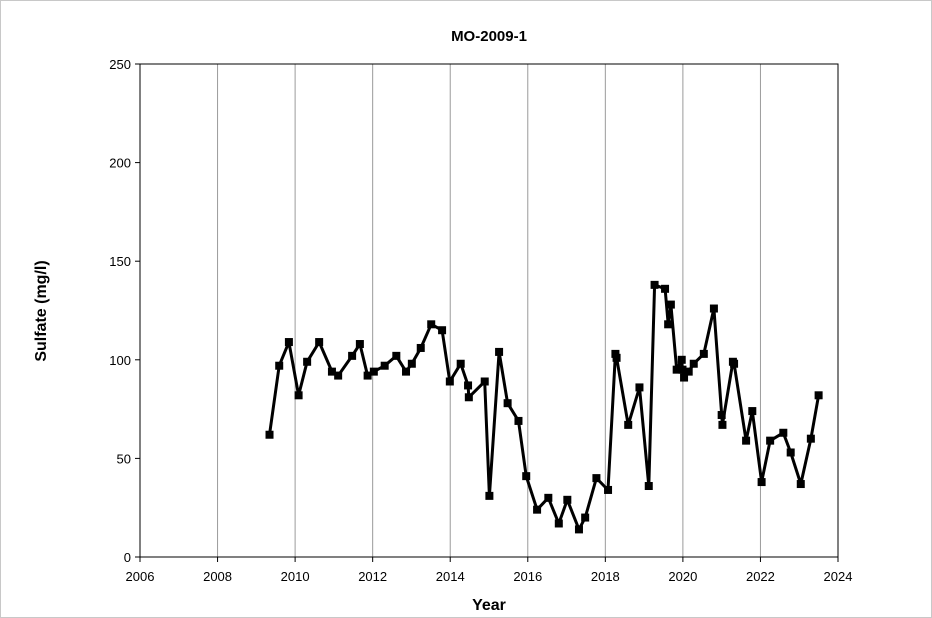 The image size is (932, 618). Describe the element at coordinates (120, 163) in the screenshot. I see `y-tick-label: 200` at that location.